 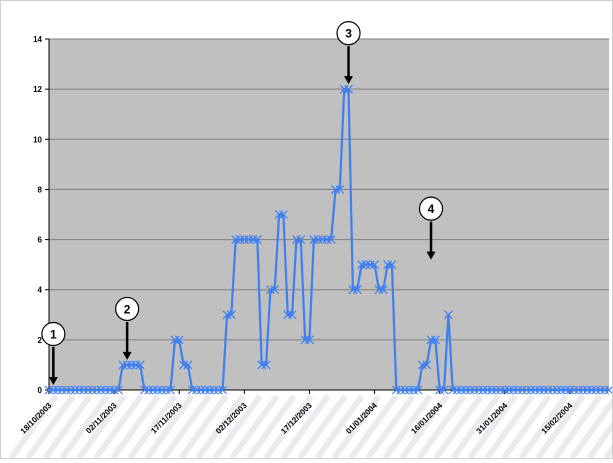 What do you see at coordinates (40, 340) in the screenshot?
I see `y-tick-label: 2` at bounding box center [40, 340].